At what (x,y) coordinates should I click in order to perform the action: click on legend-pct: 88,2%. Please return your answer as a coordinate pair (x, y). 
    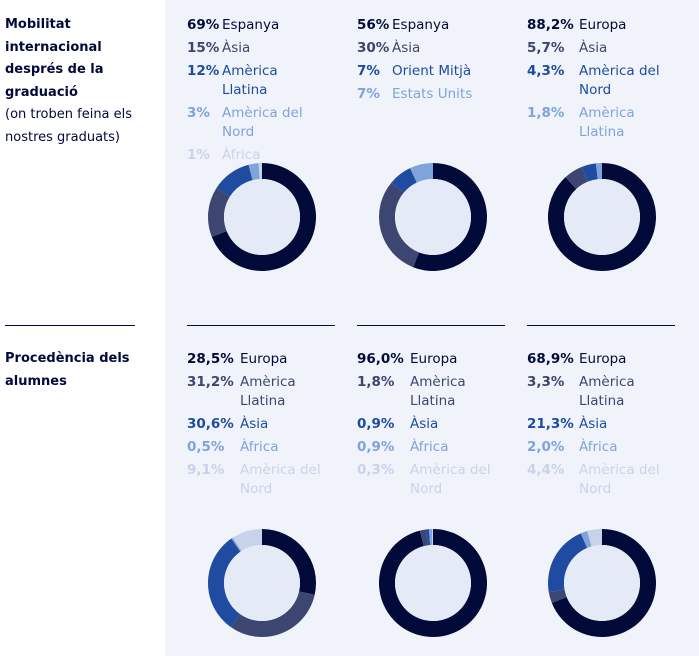
    Looking at the image, I should click on (550, 25).